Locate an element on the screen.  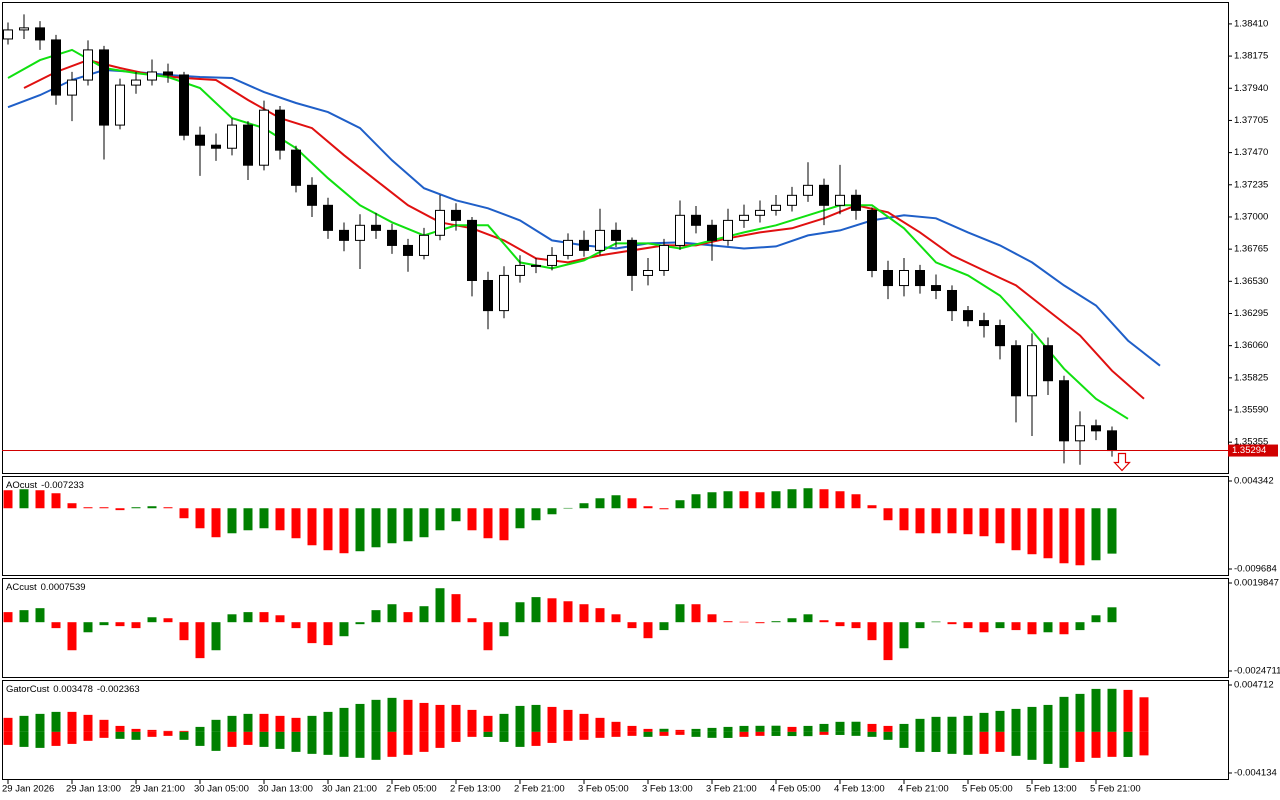
x-tick-label: 29 Jan 21:00 is located at coordinates (157, 789).